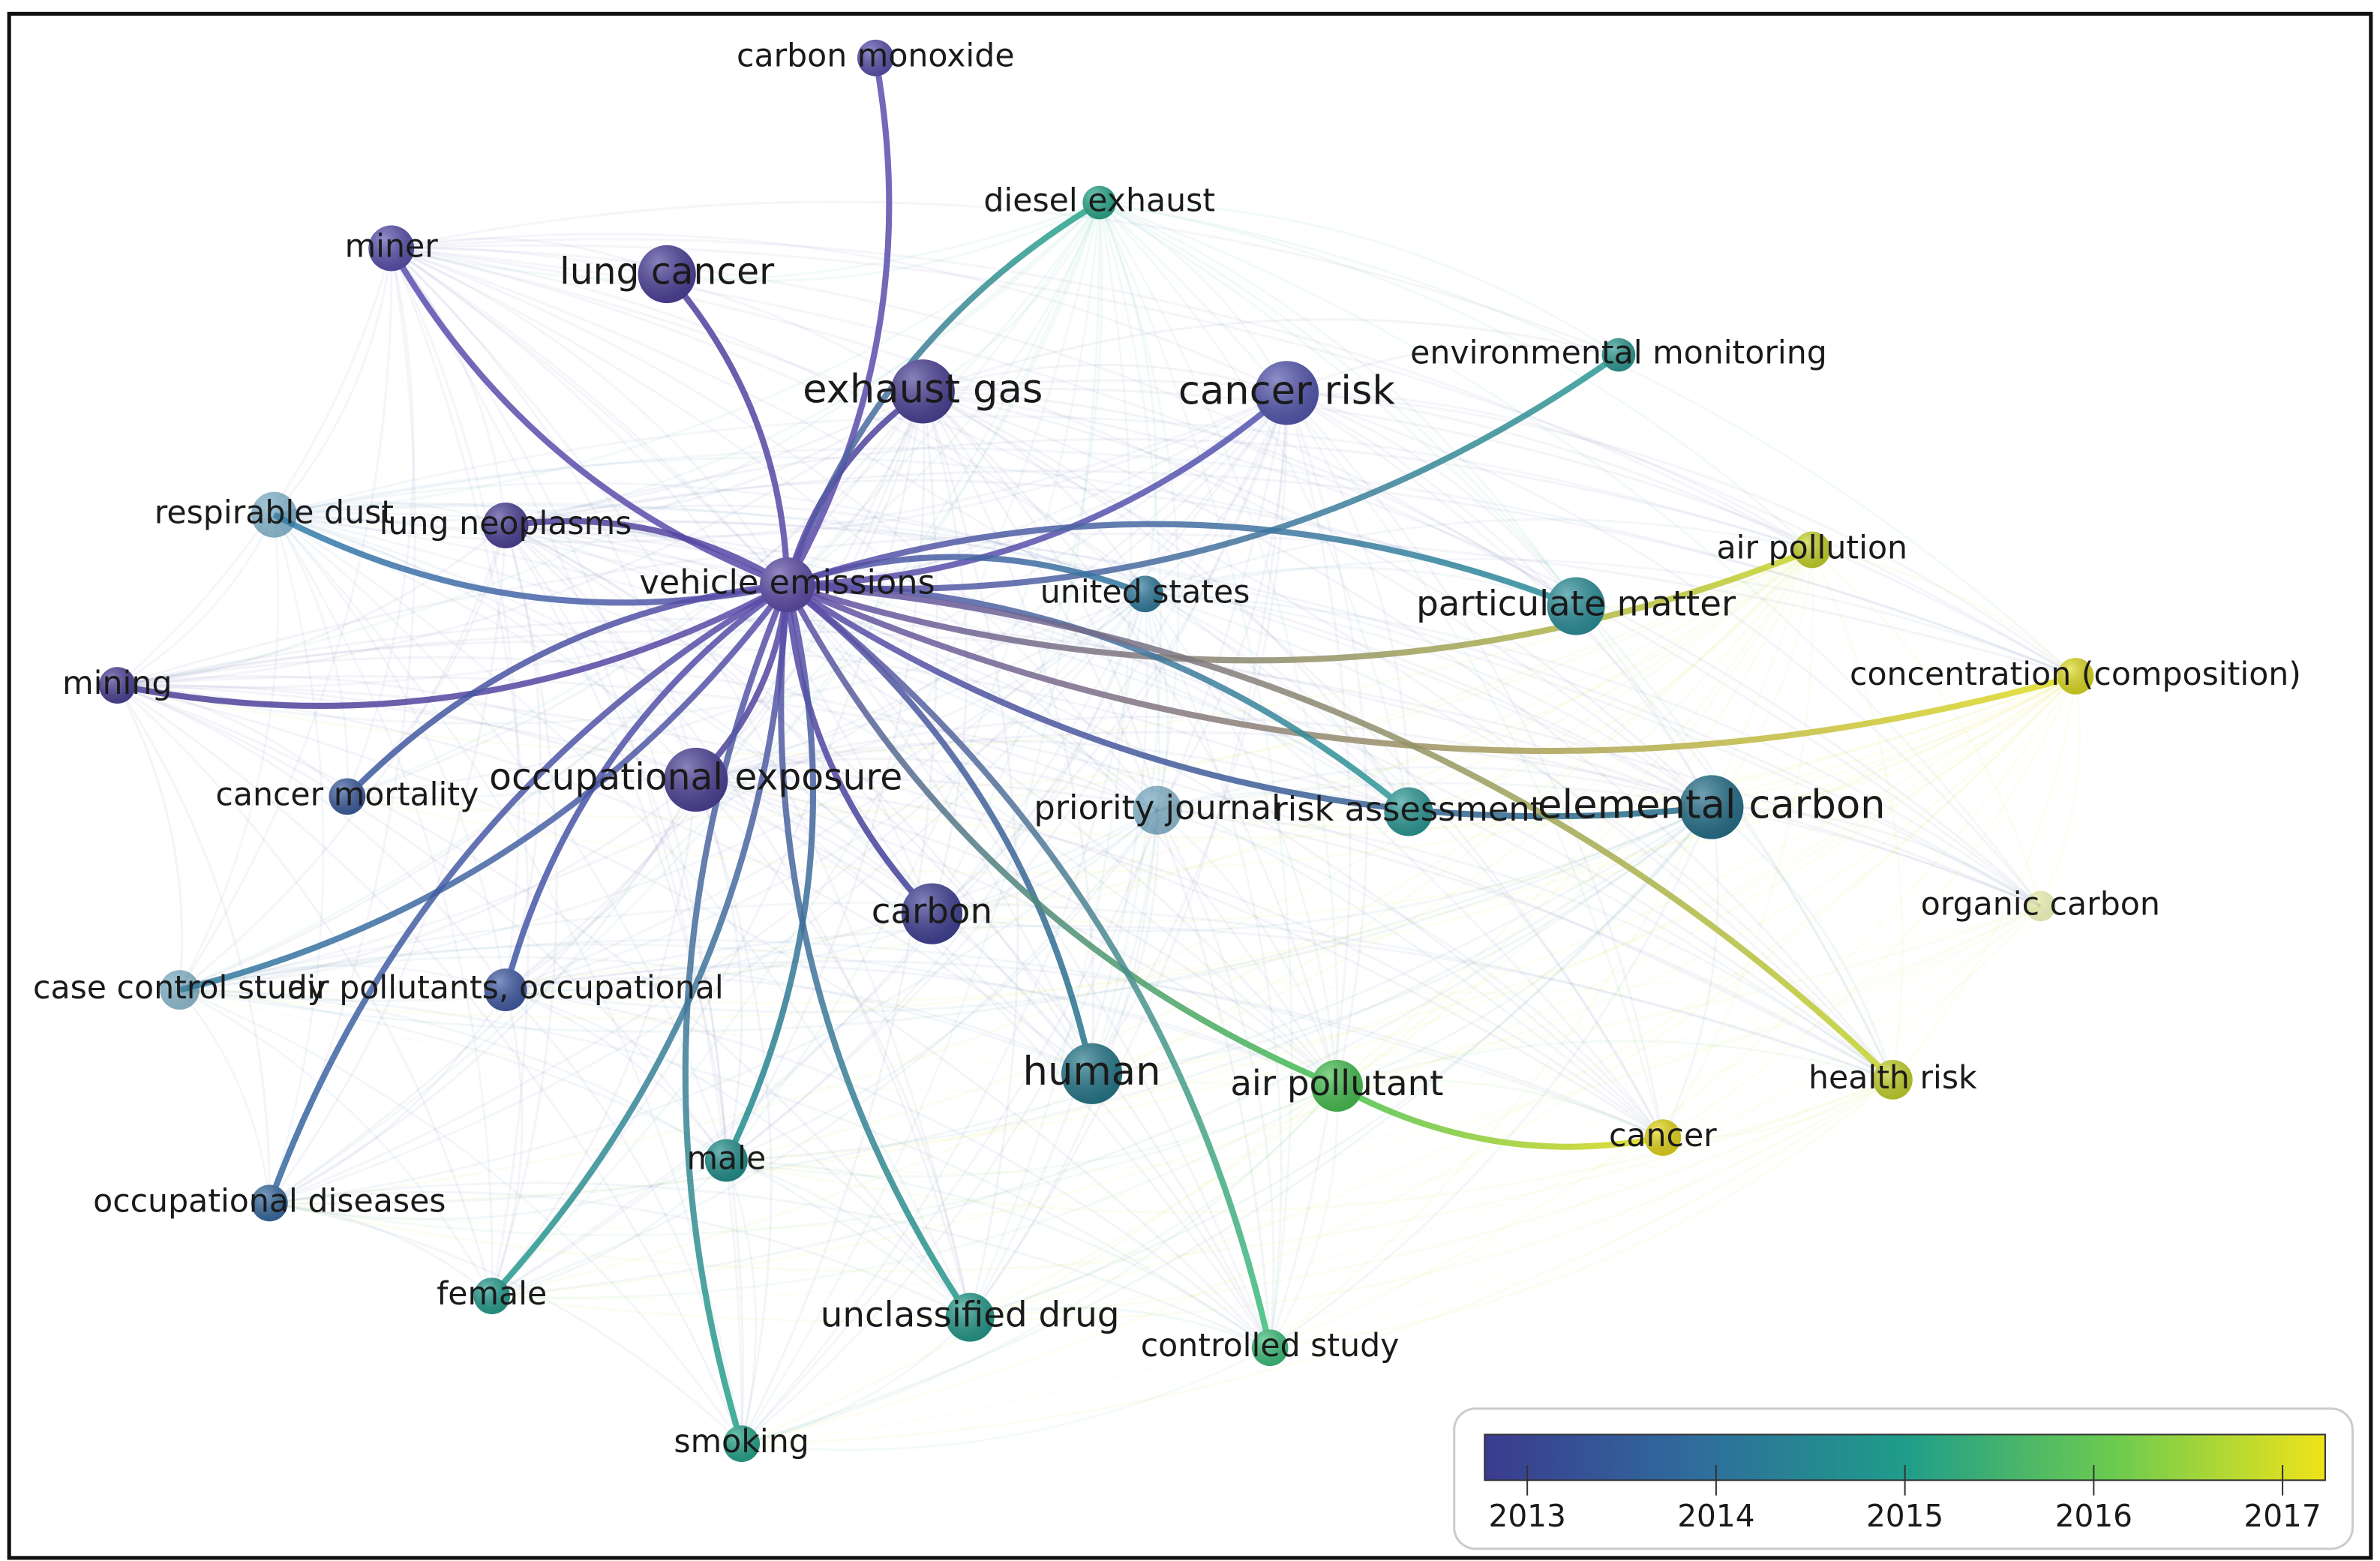 The height and width of the screenshot is (1561, 2380). What do you see at coordinates (970, 1315) in the screenshot?
I see `node-label: unclassified drug` at bounding box center [970, 1315].